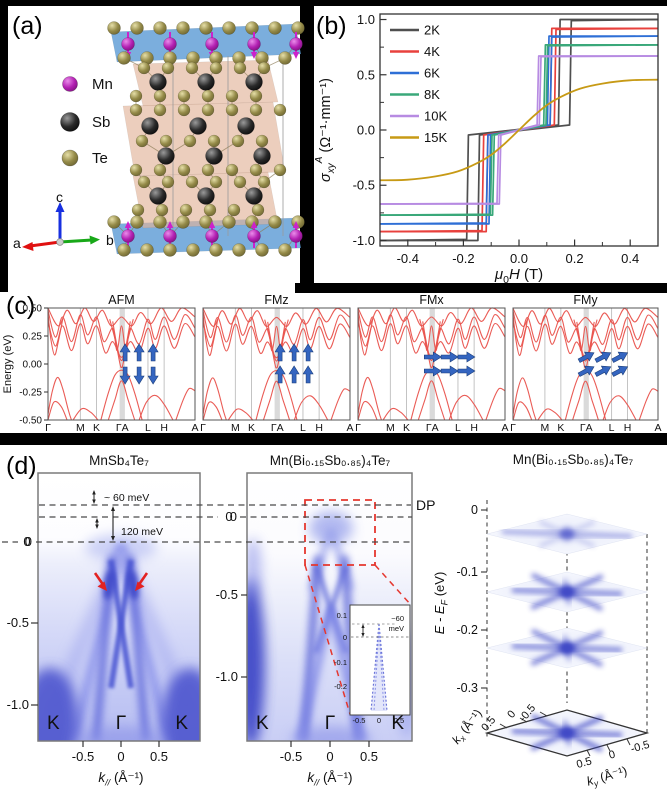  I want to click on red-arrowhead-icon, so click(102, 586).